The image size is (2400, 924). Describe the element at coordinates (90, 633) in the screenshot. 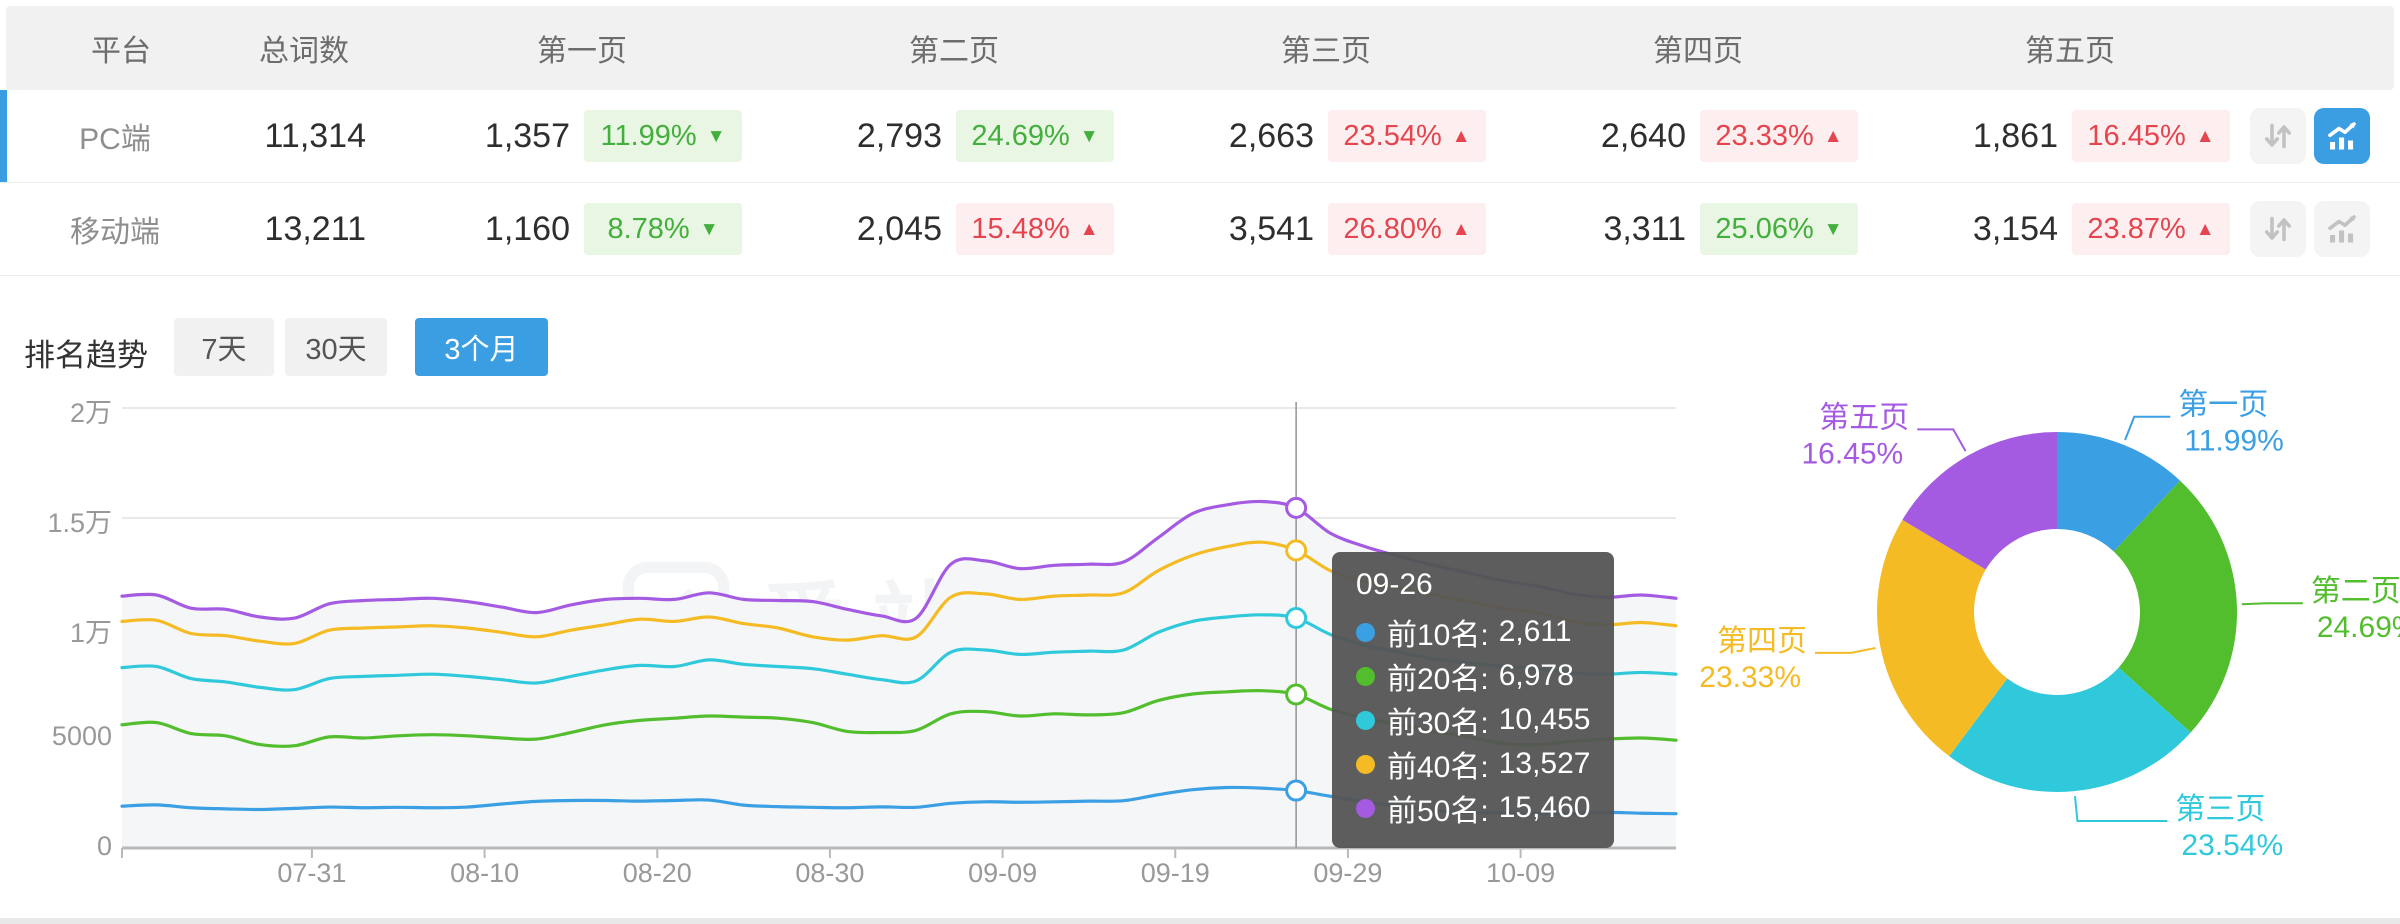

I see `y-axis-label: 1万` at that location.